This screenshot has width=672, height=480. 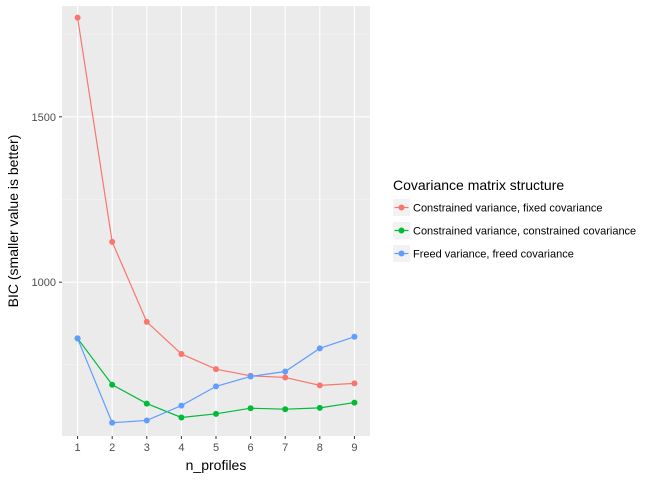 What do you see at coordinates (44, 118) in the screenshot?
I see `y-tick-label: 1500` at bounding box center [44, 118].